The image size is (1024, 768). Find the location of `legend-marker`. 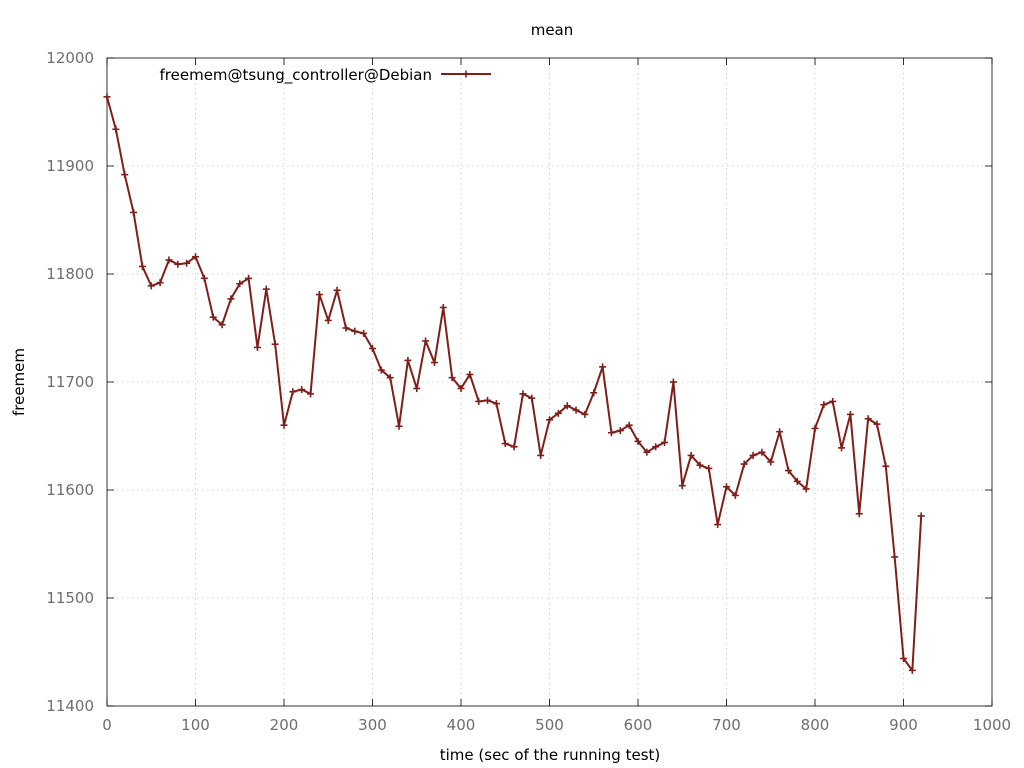

legend-marker is located at coordinates (466, 74).